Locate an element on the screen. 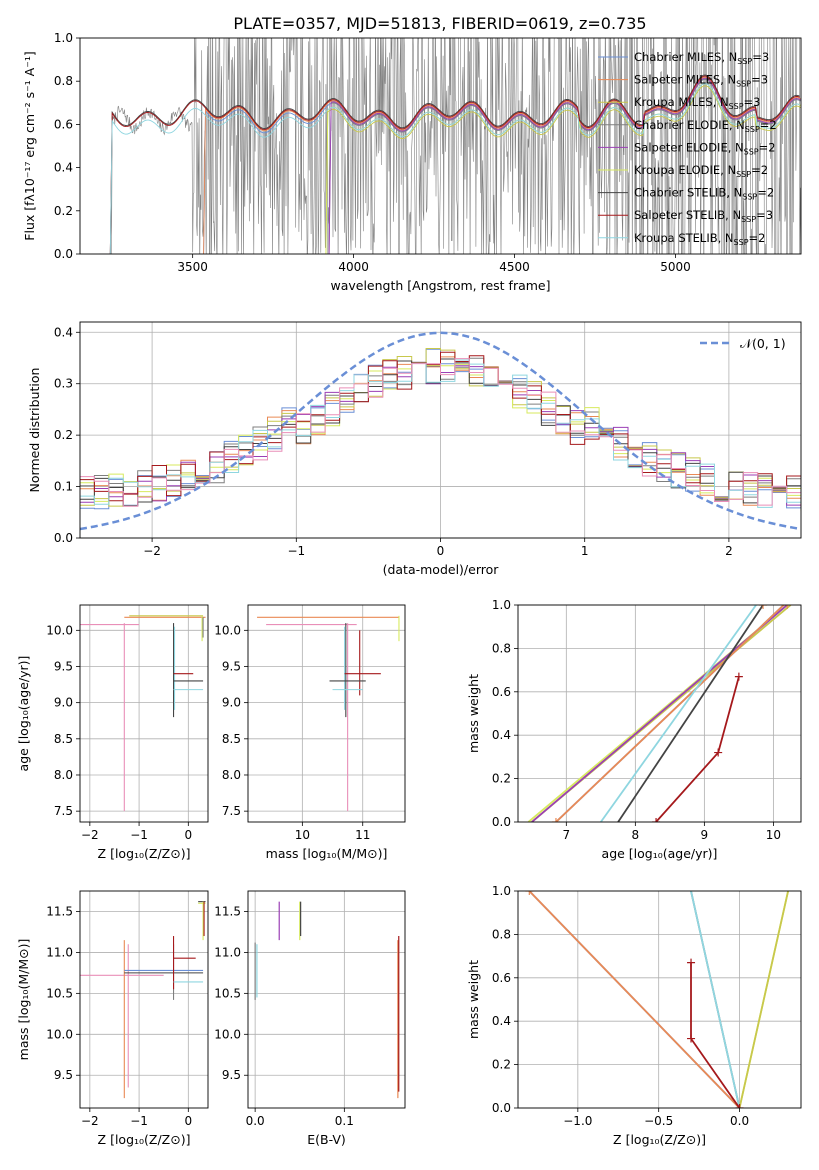  y-tick-label: 8.5 is located at coordinates (63, 739).